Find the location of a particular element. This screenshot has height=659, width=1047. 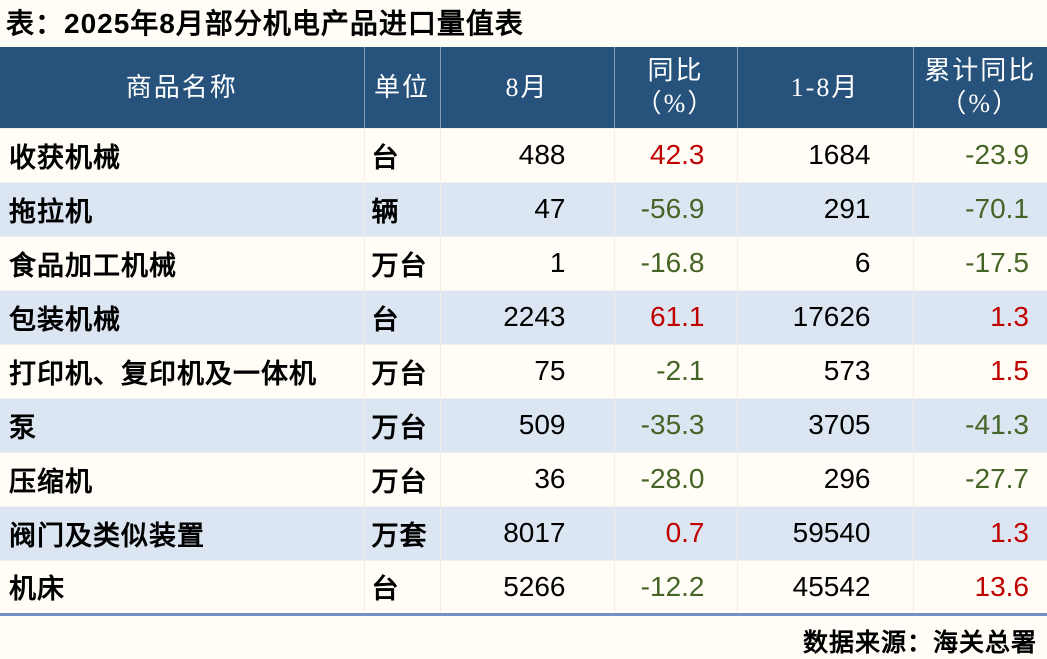

jan-aug-value-cell: 6 is located at coordinates (825, 263).